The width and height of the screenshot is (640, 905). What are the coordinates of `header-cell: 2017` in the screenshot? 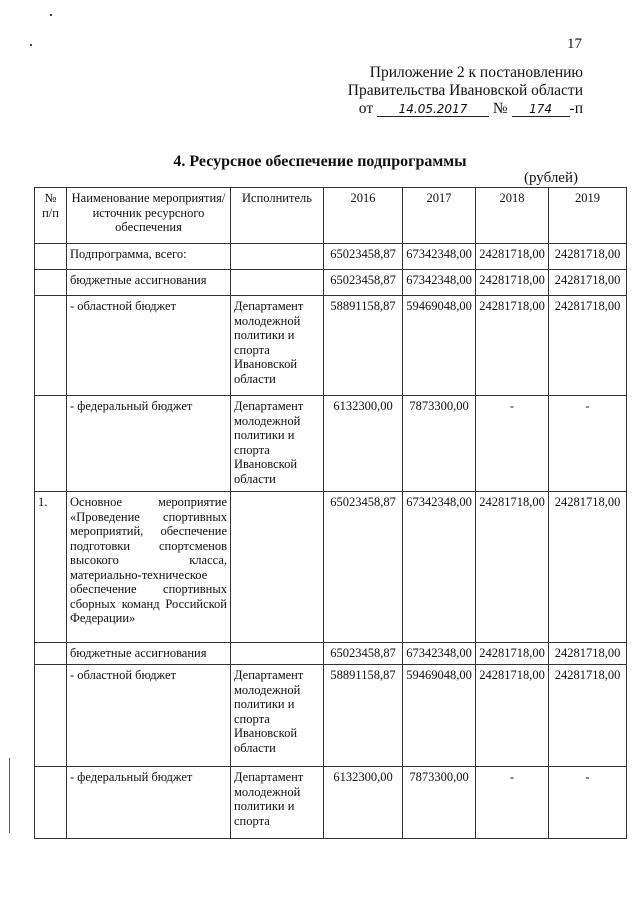 It's located at (439, 215).